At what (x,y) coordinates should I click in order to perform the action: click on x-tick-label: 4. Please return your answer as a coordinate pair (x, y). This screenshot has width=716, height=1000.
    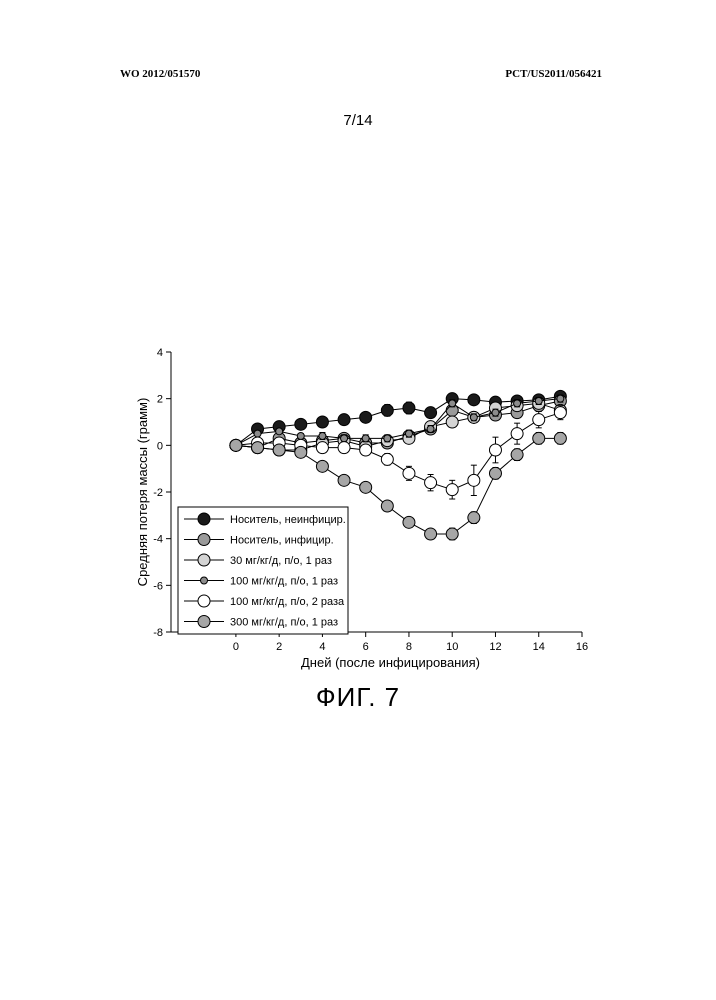
    Looking at the image, I should click on (322, 647).